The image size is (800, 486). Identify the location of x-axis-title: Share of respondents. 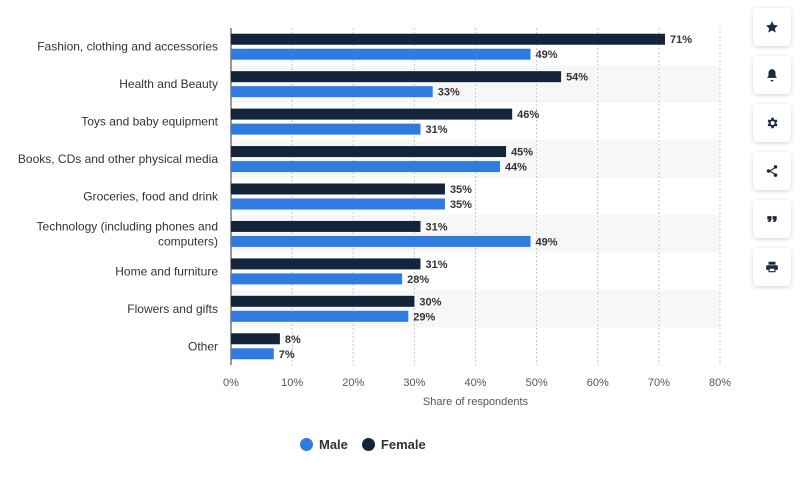
(476, 402).